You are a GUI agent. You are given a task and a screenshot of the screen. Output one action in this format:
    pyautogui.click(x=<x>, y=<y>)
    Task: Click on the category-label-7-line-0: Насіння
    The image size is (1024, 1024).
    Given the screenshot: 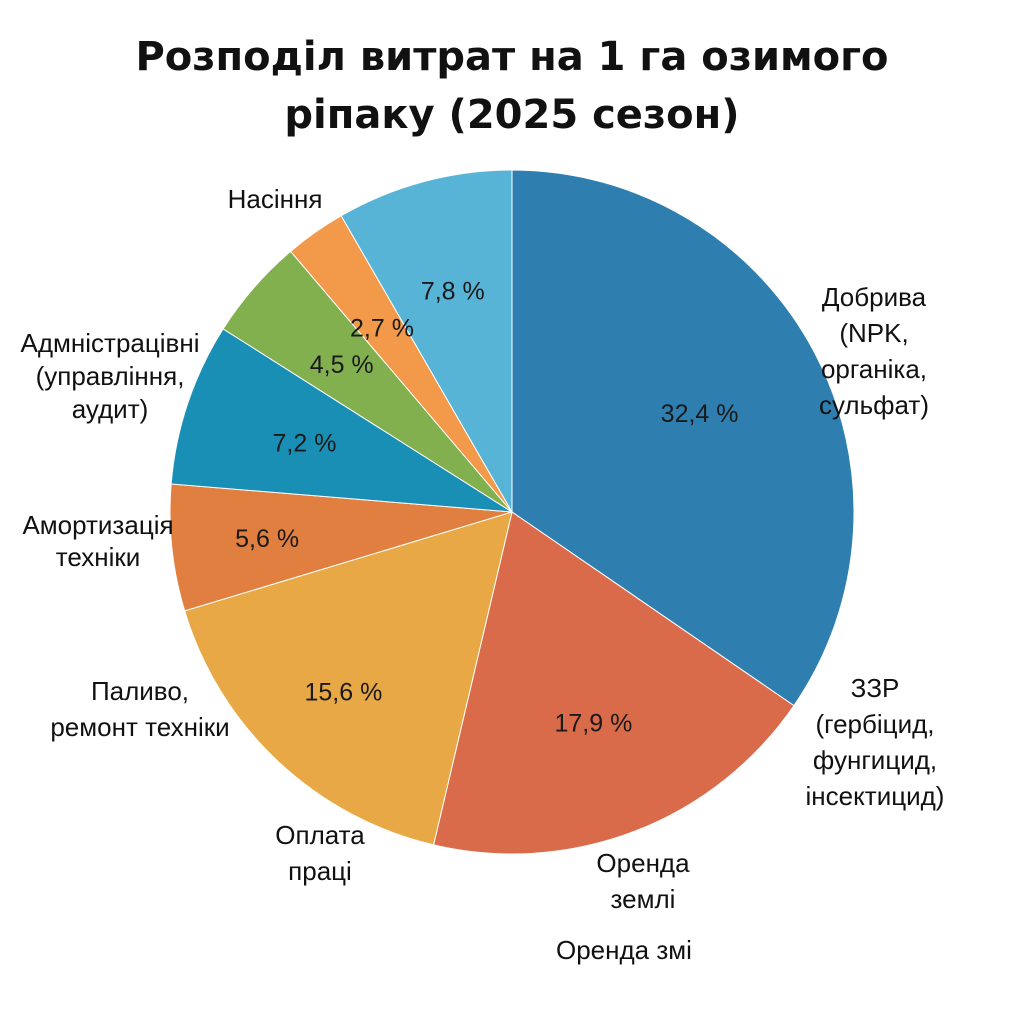 What is the action you would take?
    pyautogui.click(x=275, y=199)
    